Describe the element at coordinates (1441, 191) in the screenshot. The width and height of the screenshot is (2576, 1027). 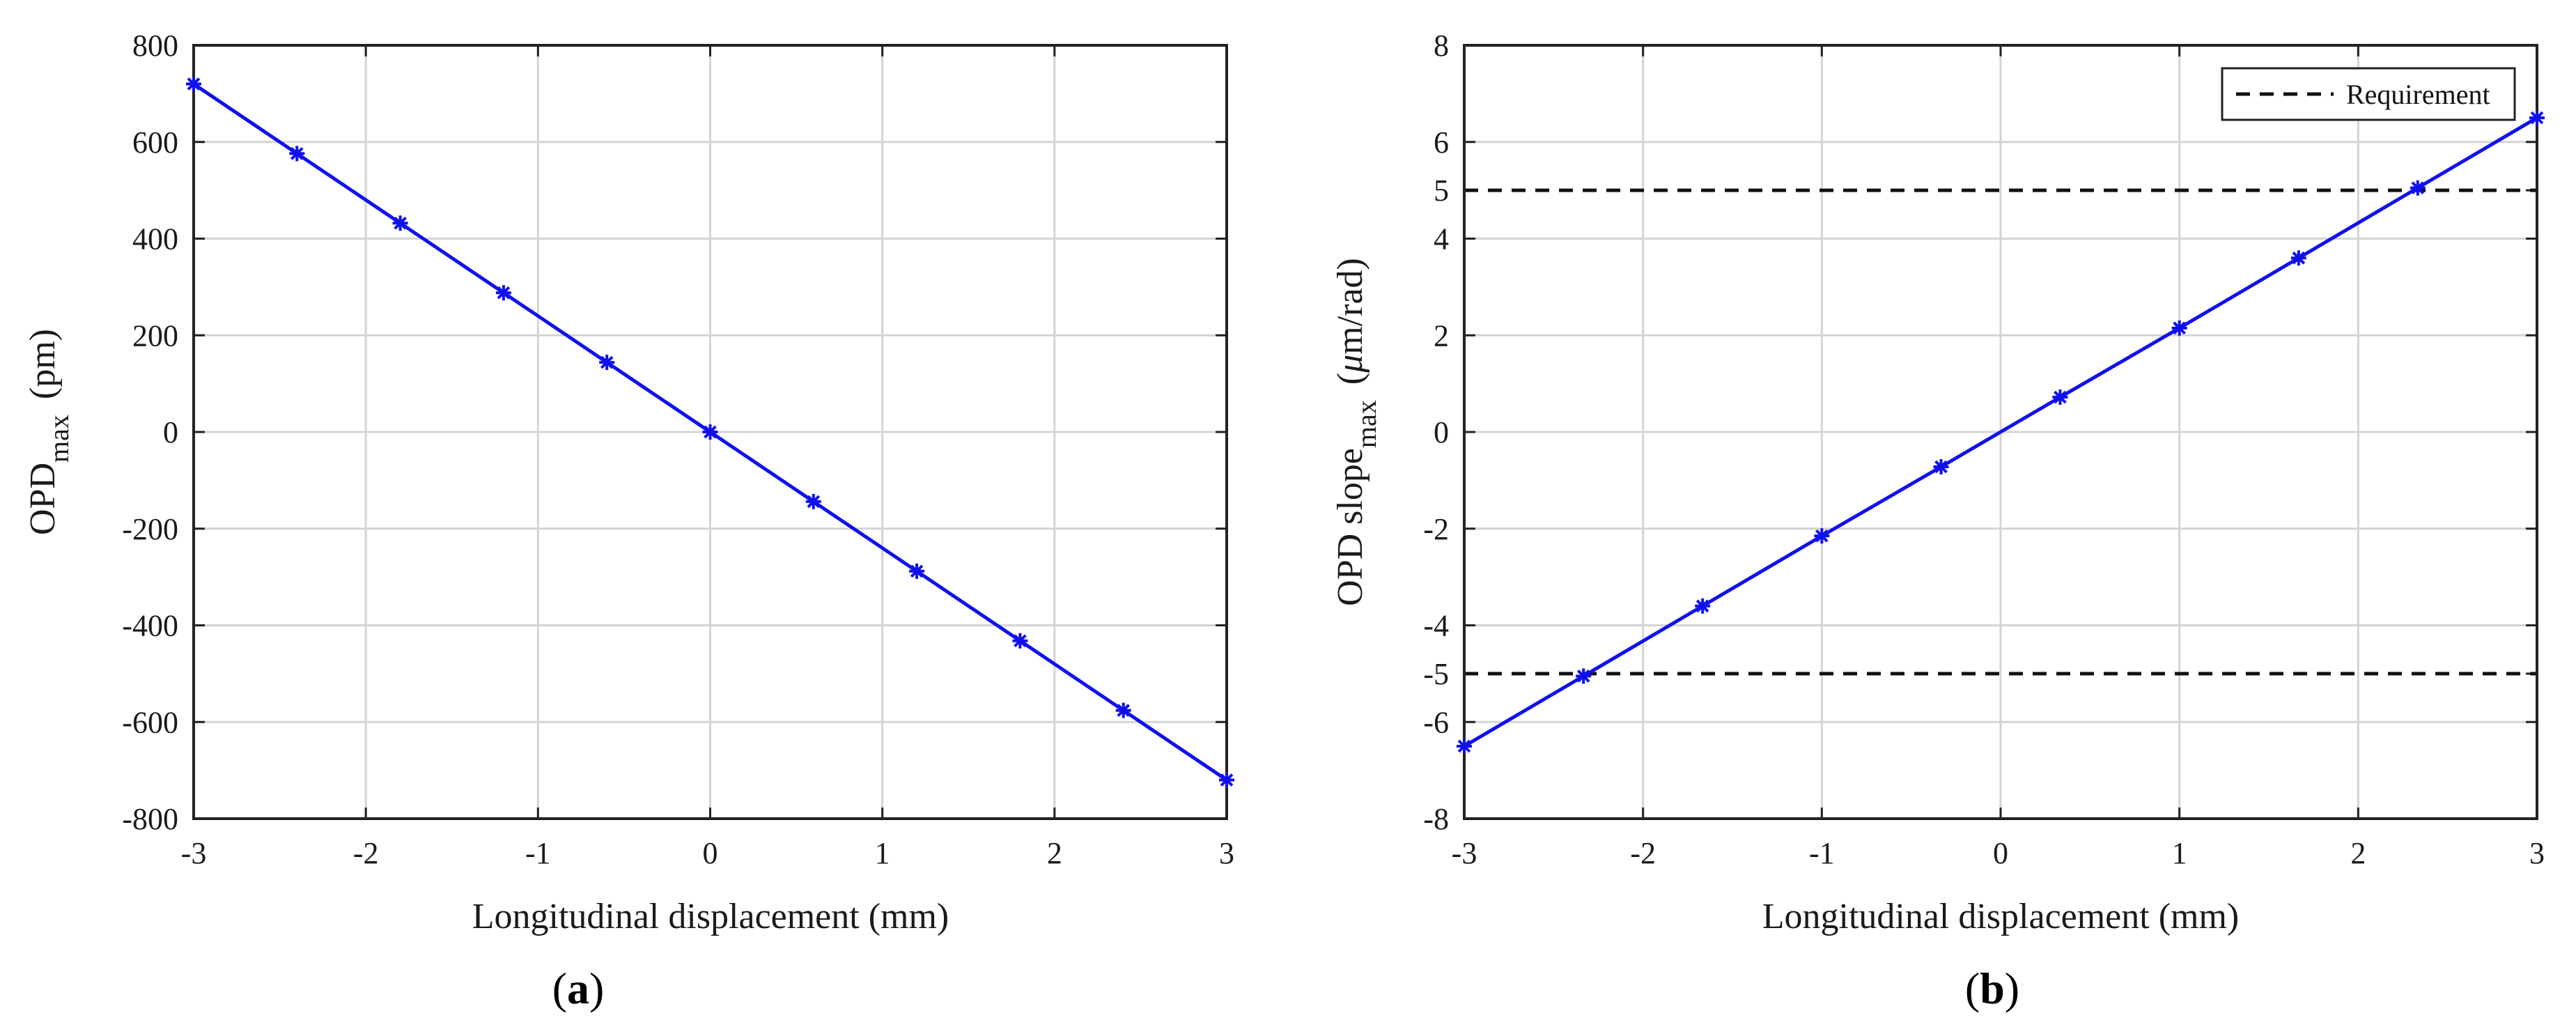
I see `y-tick-label: 5` at that location.